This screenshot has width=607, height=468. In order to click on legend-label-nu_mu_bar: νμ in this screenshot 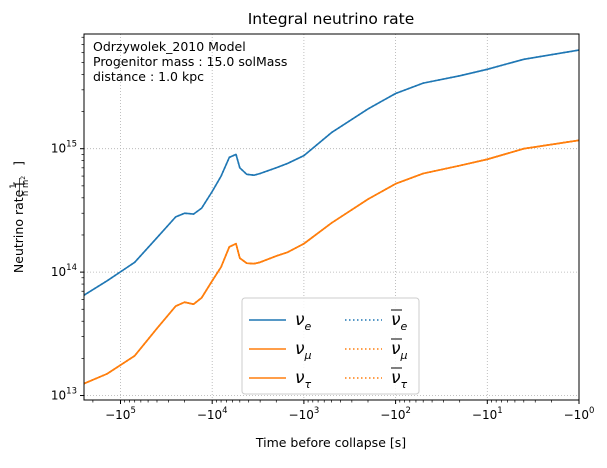, I will do `click(399, 350)`.